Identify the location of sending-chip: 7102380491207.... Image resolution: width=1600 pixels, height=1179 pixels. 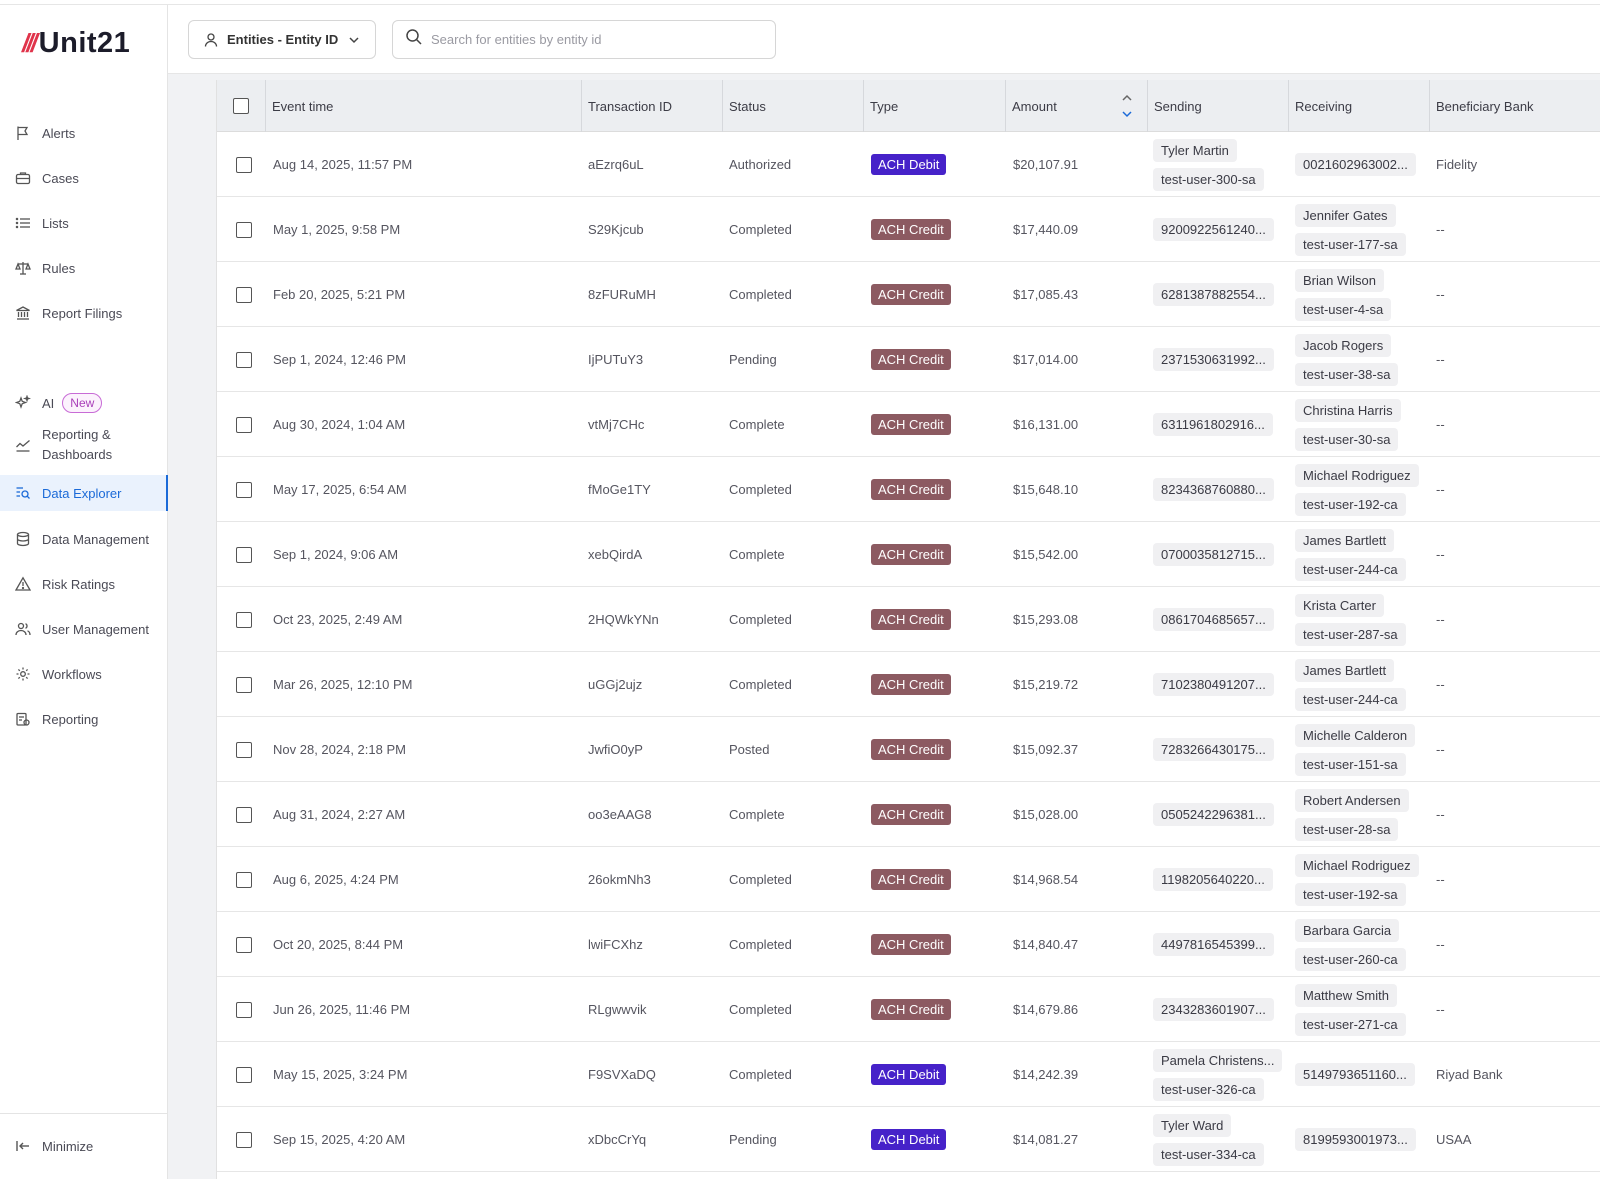
(1213, 684).